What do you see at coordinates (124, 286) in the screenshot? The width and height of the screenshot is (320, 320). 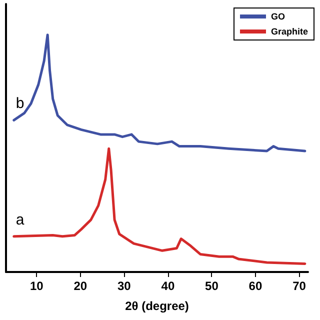 I see `x-tick-label: 30` at bounding box center [124, 286].